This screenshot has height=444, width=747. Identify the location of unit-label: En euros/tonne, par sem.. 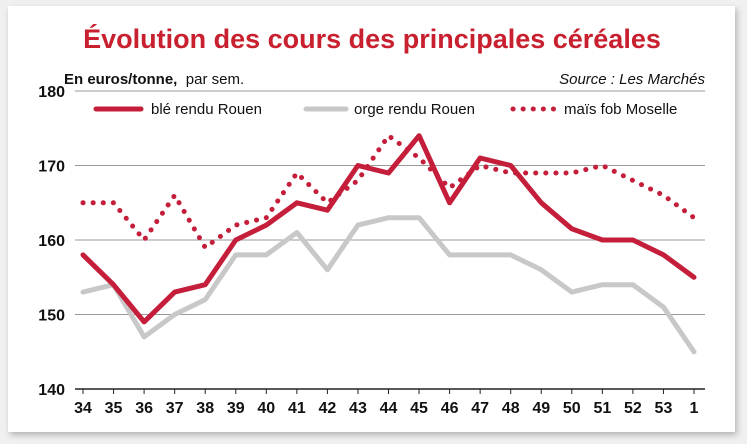
(154, 79).